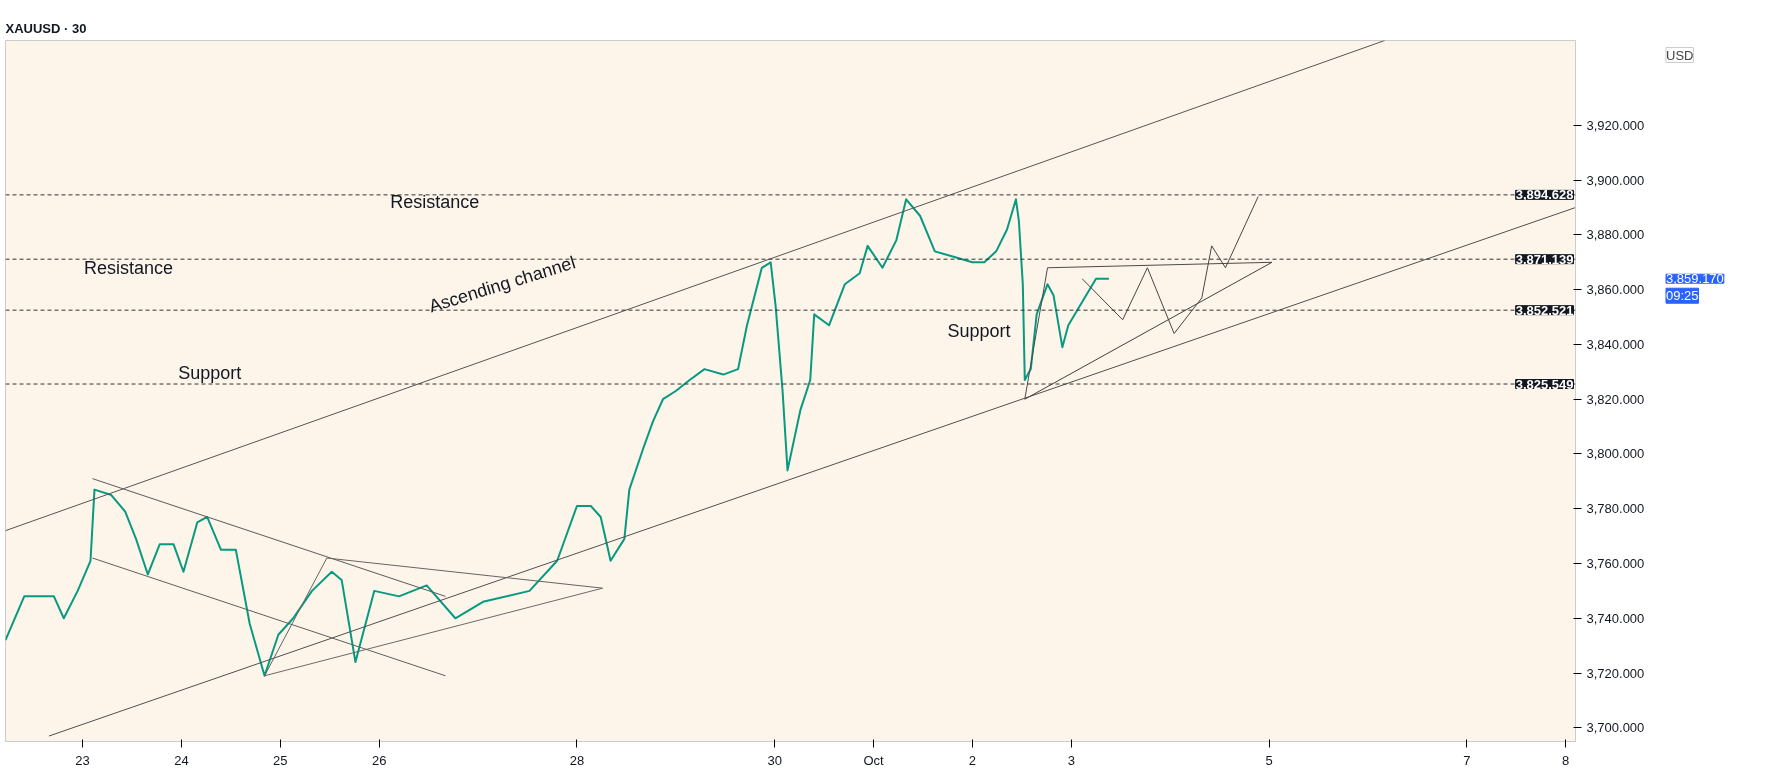 The width and height of the screenshot is (1779, 778). What do you see at coordinates (1467, 760) in the screenshot?
I see `x-tick-label: 7` at bounding box center [1467, 760].